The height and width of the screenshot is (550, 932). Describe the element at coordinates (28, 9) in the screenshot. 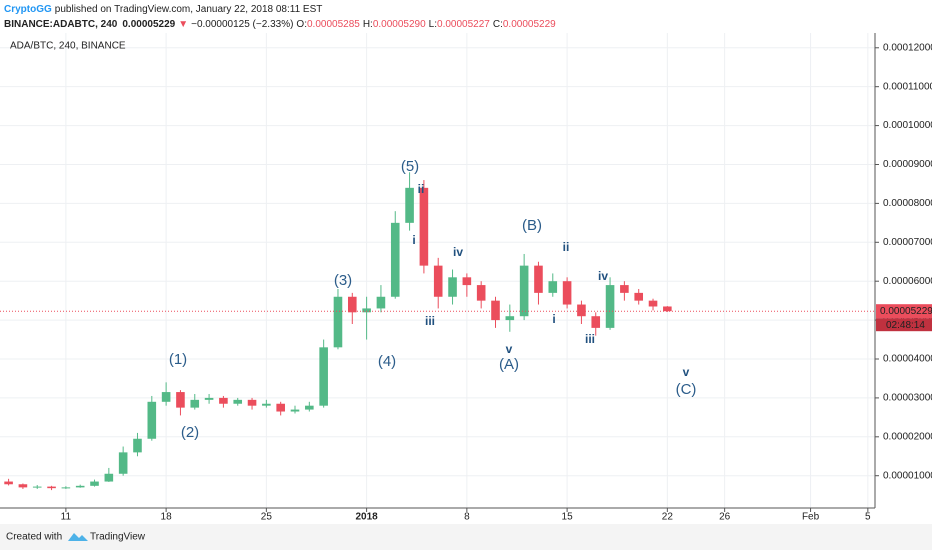

I see `author: CryptoGG` at that location.